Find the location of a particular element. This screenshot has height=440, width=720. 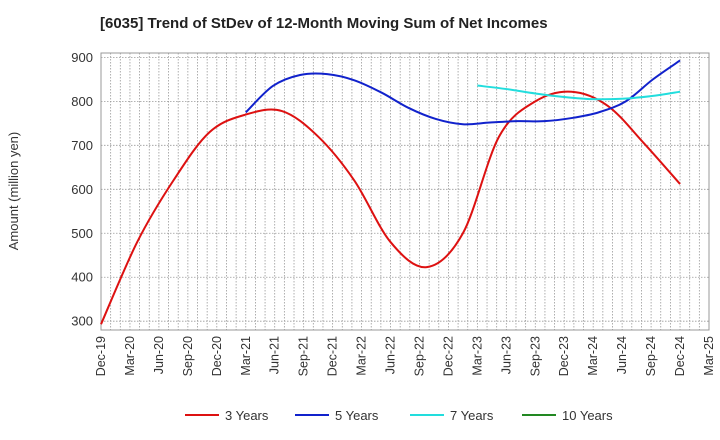

y-tick-label: 900 is located at coordinates (82, 57).